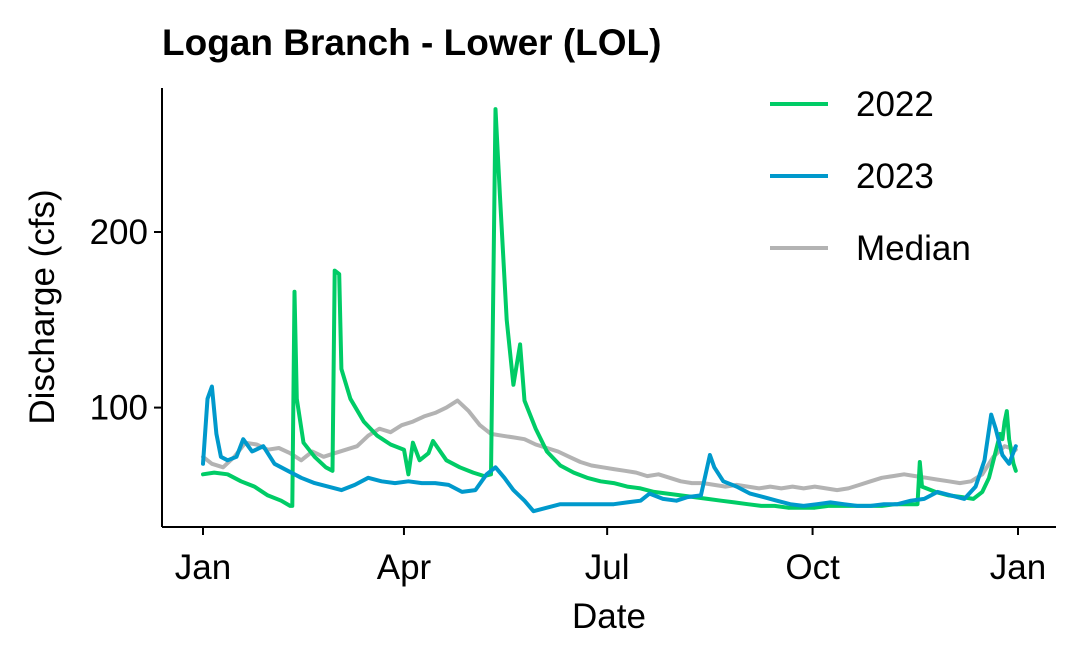  I want to click on y-ticks: 100 200, so click(126, 320).